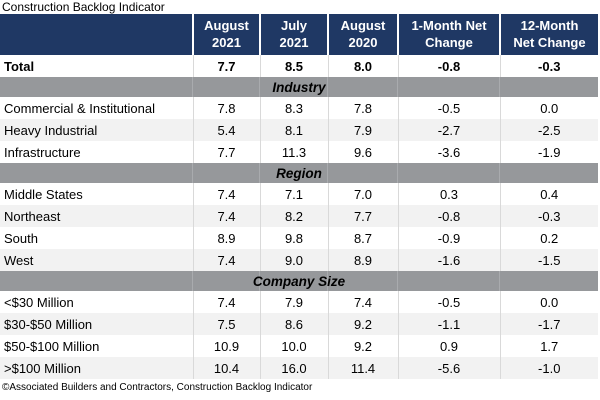 The image size is (600, 400). What do you see at coordinates (293, 66) in the screenshot?
I see `cell-value: 8.5` at bounding box center [293, 66].